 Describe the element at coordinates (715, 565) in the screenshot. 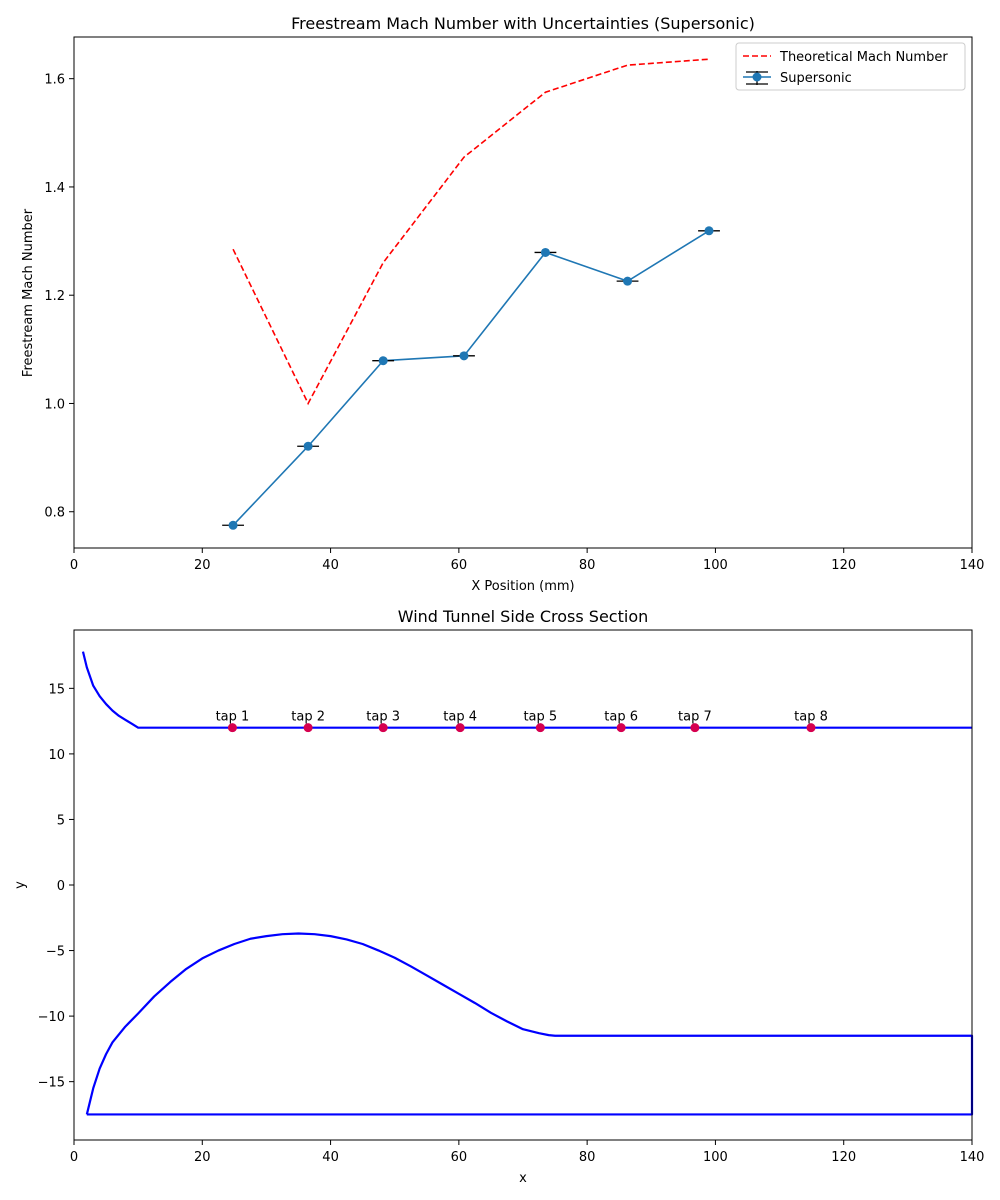

I see `chart1-x-tick-label: 100` at that location.